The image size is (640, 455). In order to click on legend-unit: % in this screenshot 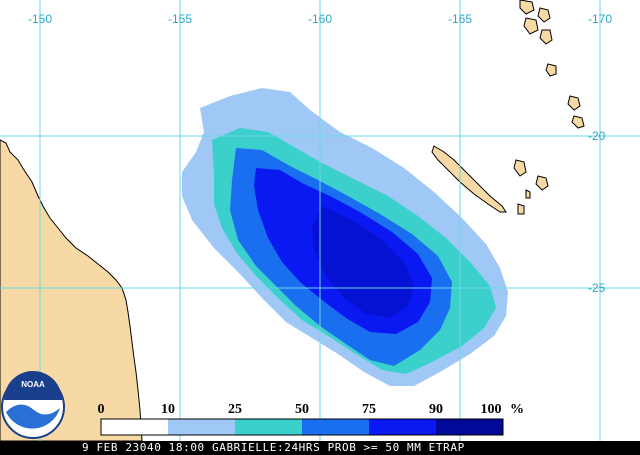, I will do `click(517, 409)`.